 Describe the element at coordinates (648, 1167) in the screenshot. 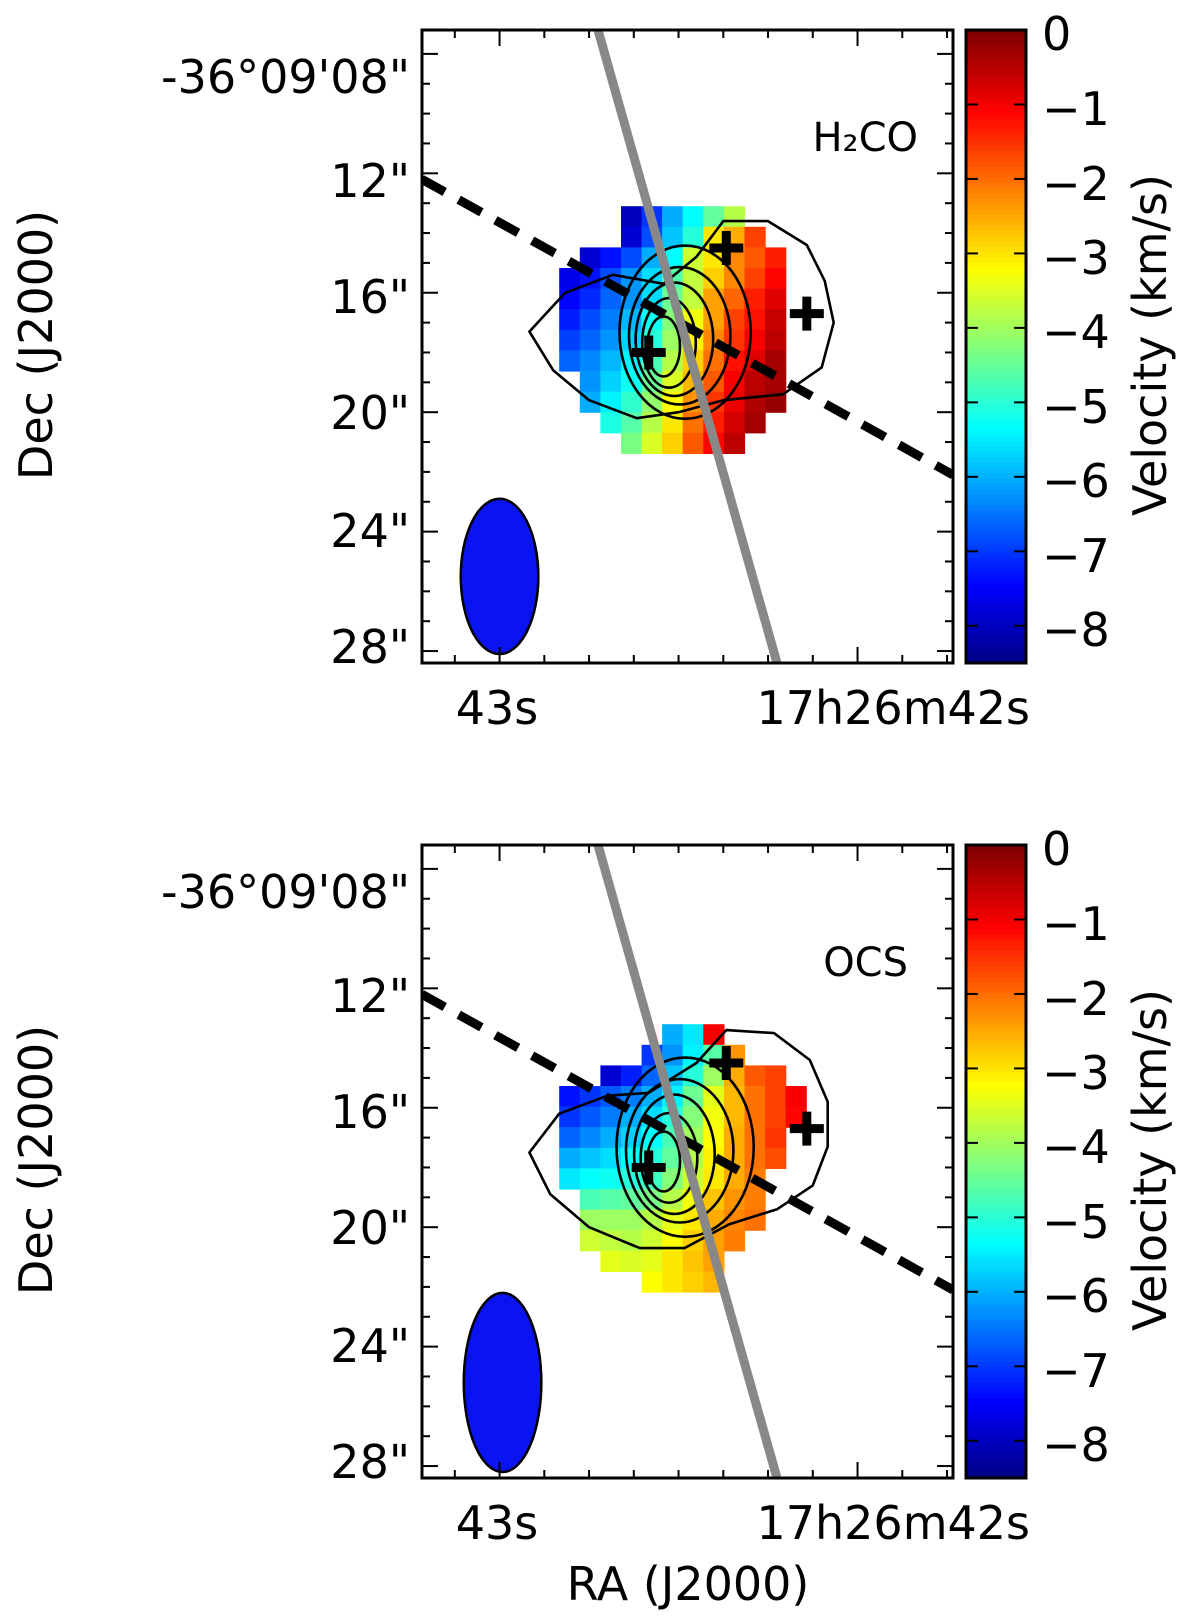

I see `source-cross` at that location.